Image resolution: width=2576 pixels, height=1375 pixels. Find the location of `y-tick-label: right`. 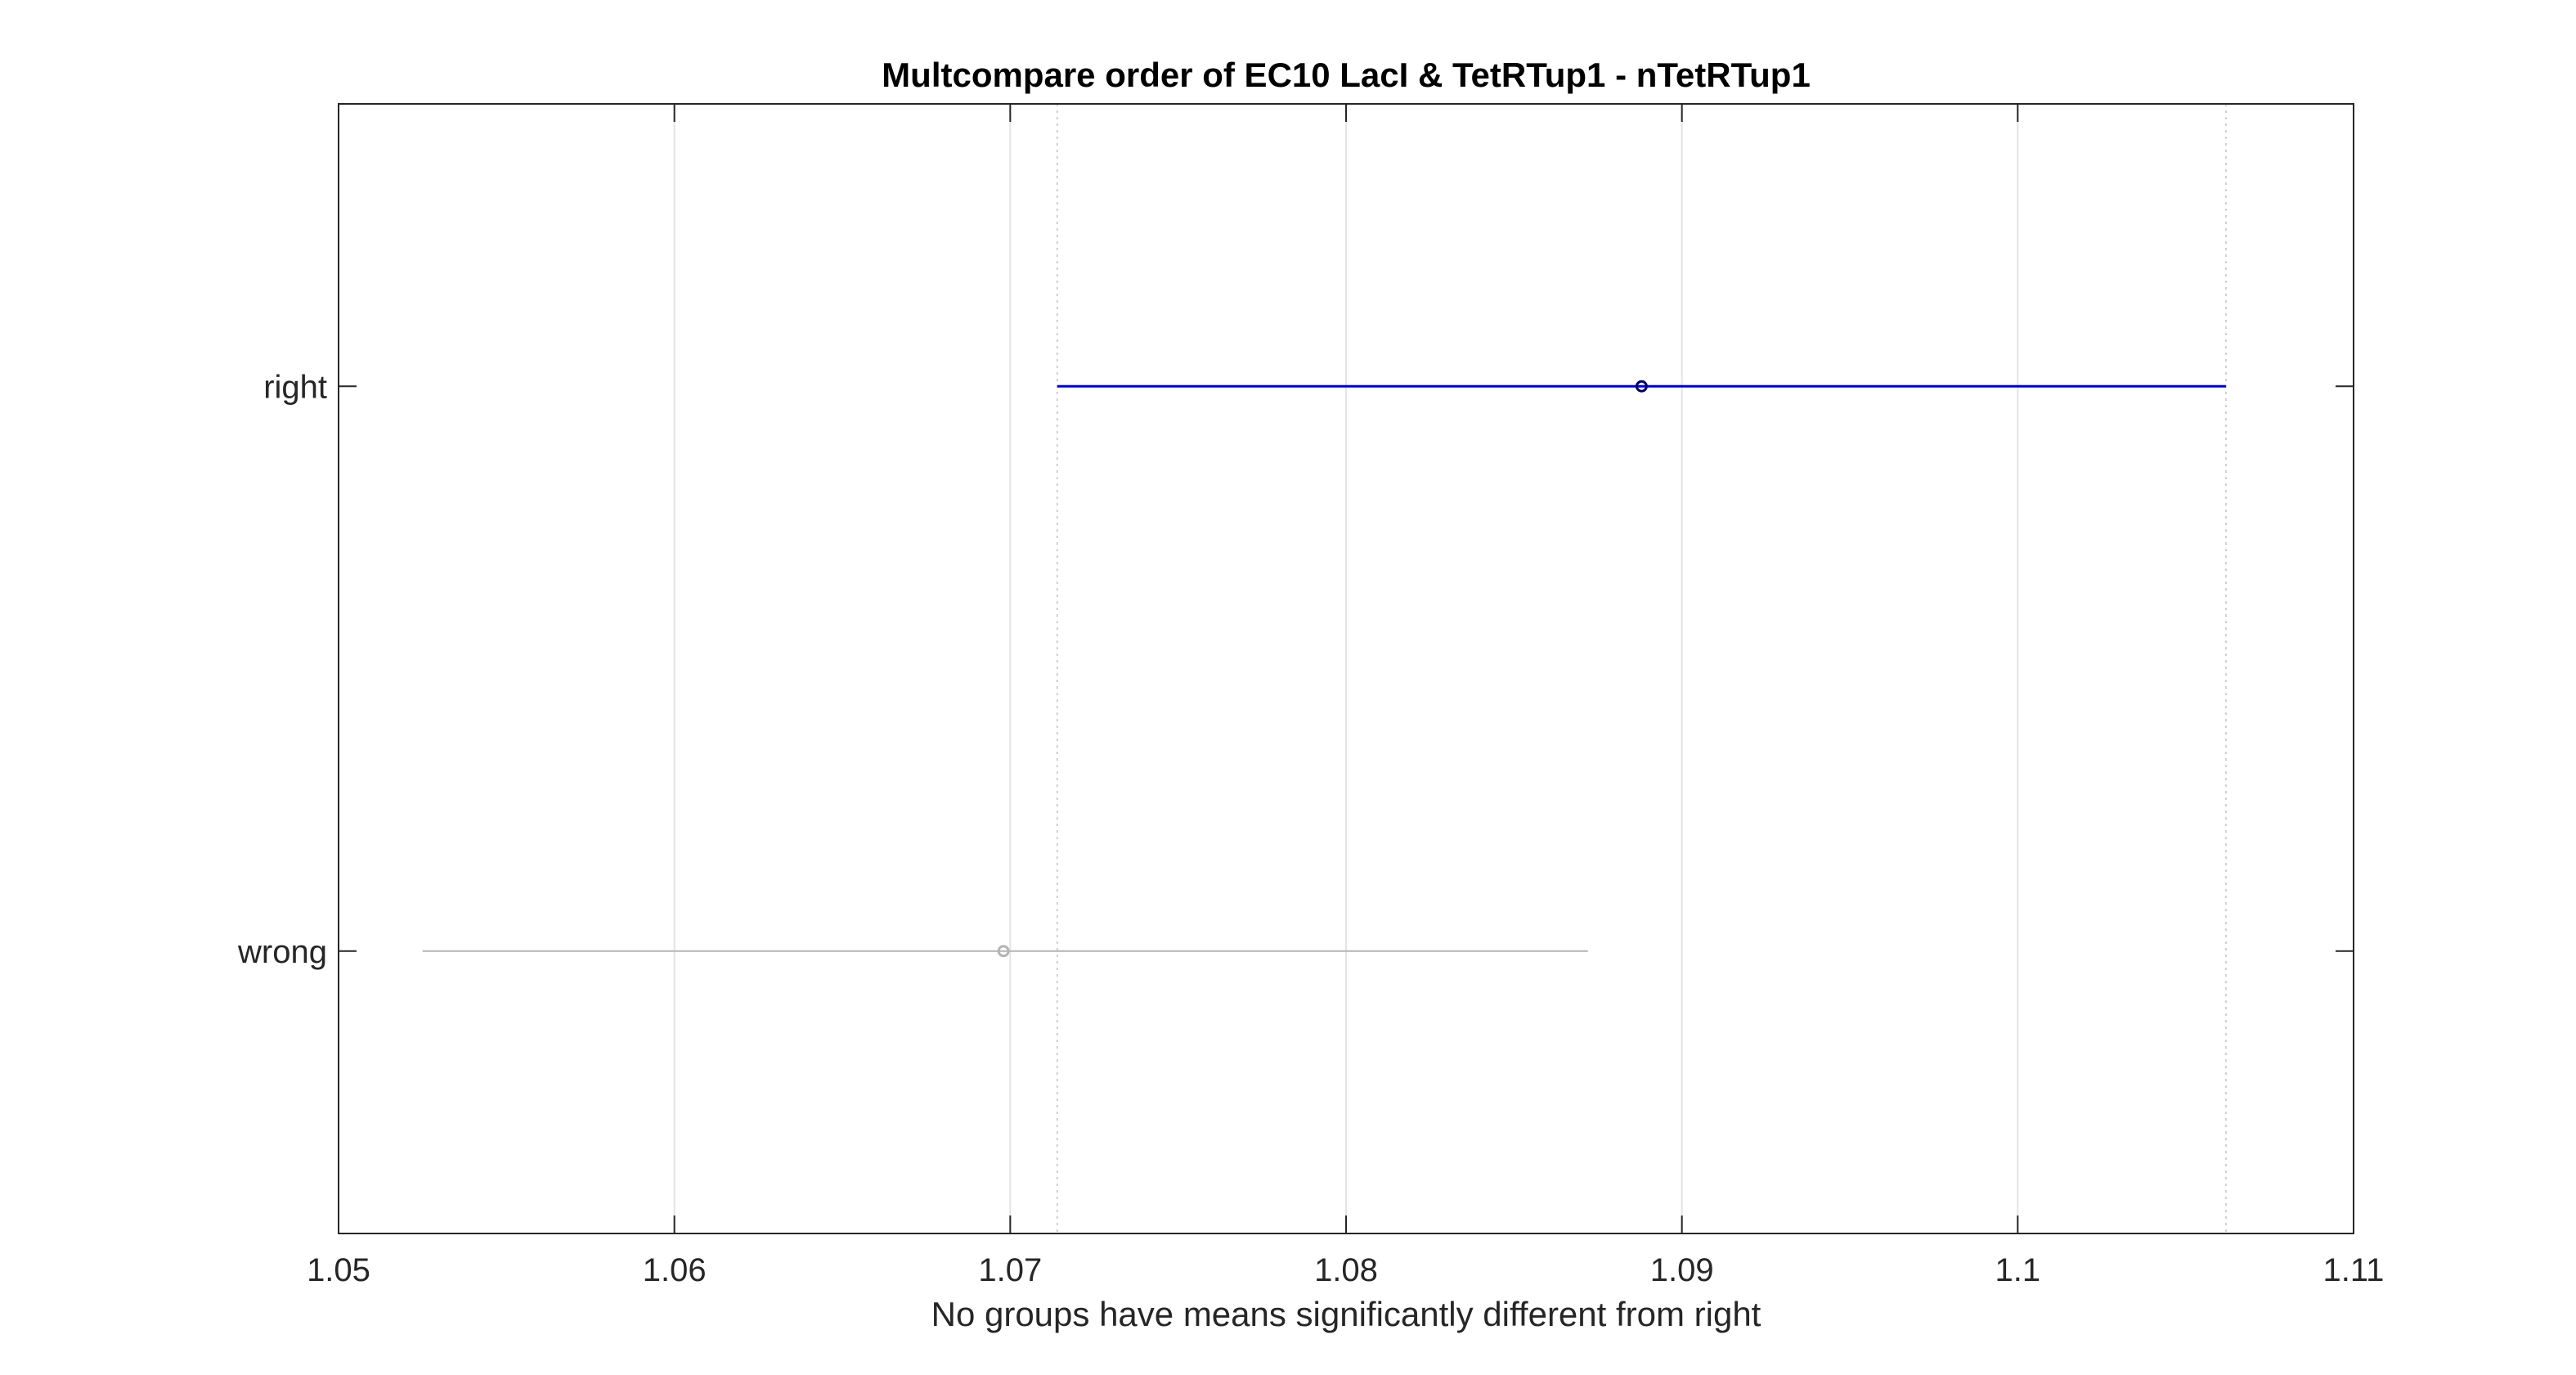

y-tick-label: right is located at coordinates (295, 387).